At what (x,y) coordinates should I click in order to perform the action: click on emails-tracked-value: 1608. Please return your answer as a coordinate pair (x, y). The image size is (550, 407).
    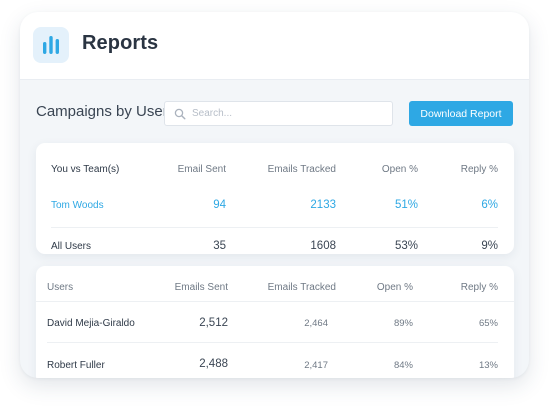
    Looking at the image, I should click on (323, 246).